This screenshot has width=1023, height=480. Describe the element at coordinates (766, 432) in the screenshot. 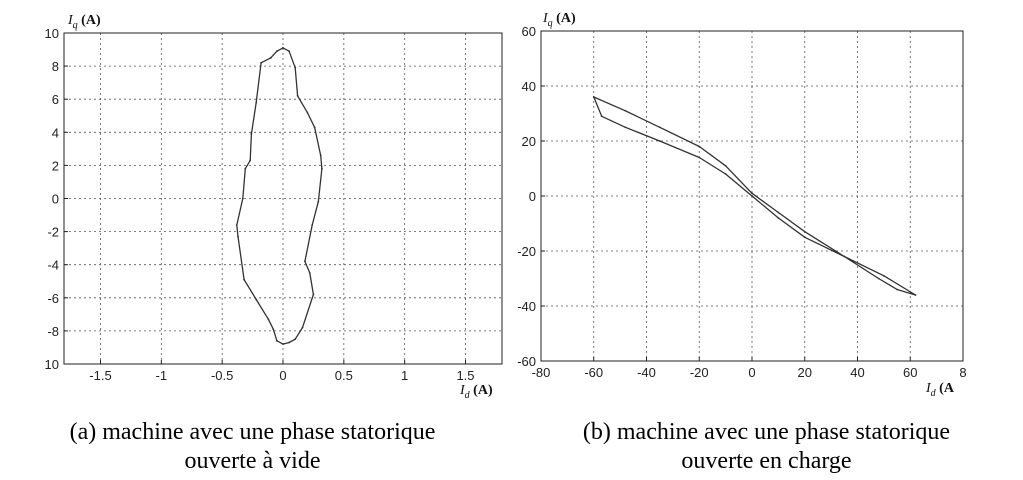

I see `caption-b-line1: (b) machine avec une phase statorique` at that location.